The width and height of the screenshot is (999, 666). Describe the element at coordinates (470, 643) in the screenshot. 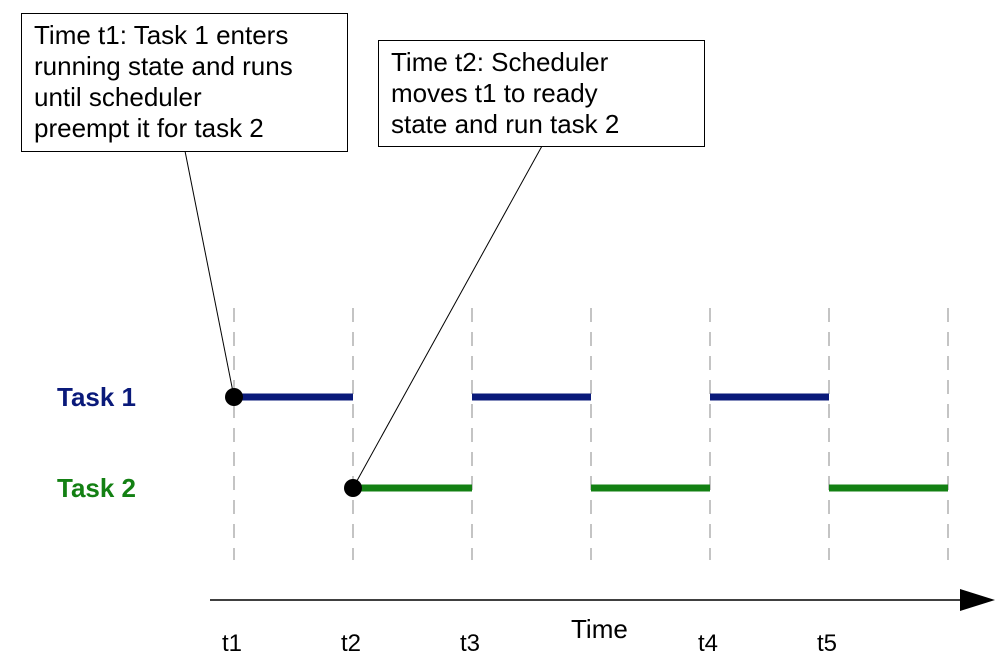

I see `tick-label-t3: t3` at that location.